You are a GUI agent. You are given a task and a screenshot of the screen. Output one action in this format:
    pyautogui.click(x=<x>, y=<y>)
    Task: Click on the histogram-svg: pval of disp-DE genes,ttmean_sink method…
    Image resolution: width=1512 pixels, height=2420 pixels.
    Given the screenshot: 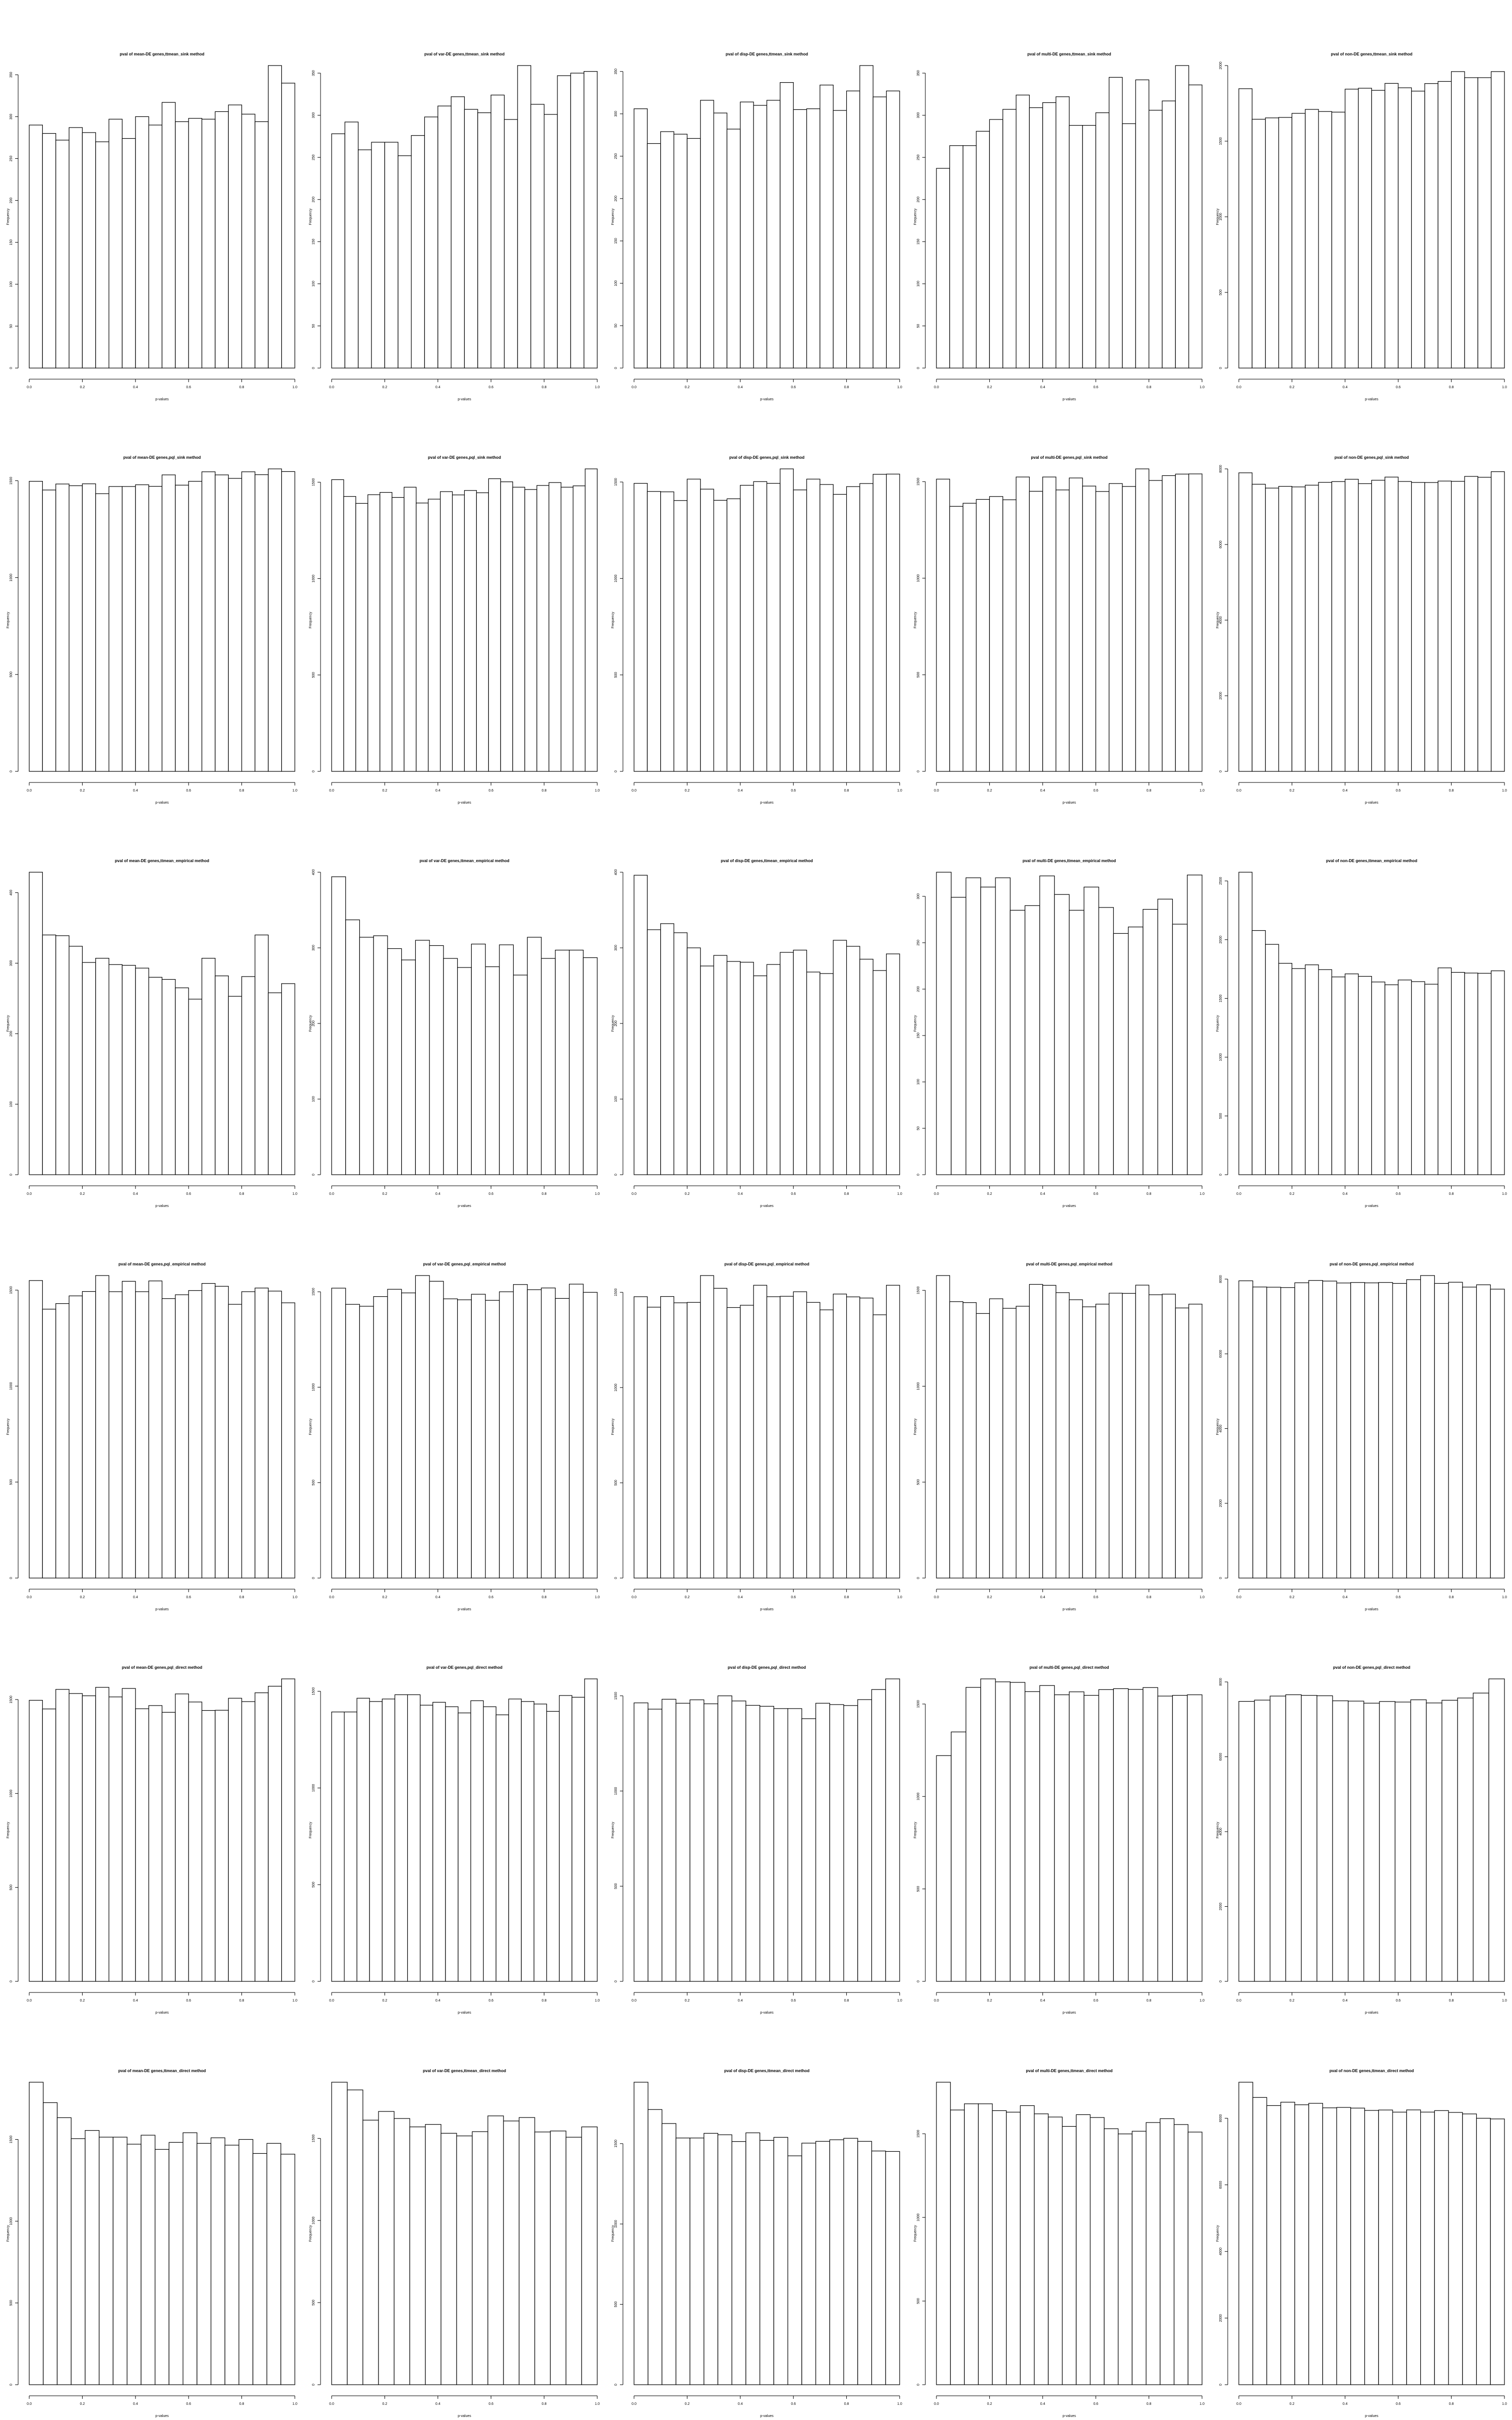 What is the action you would take?
    pyautogui.click(x=757, y=226)
    